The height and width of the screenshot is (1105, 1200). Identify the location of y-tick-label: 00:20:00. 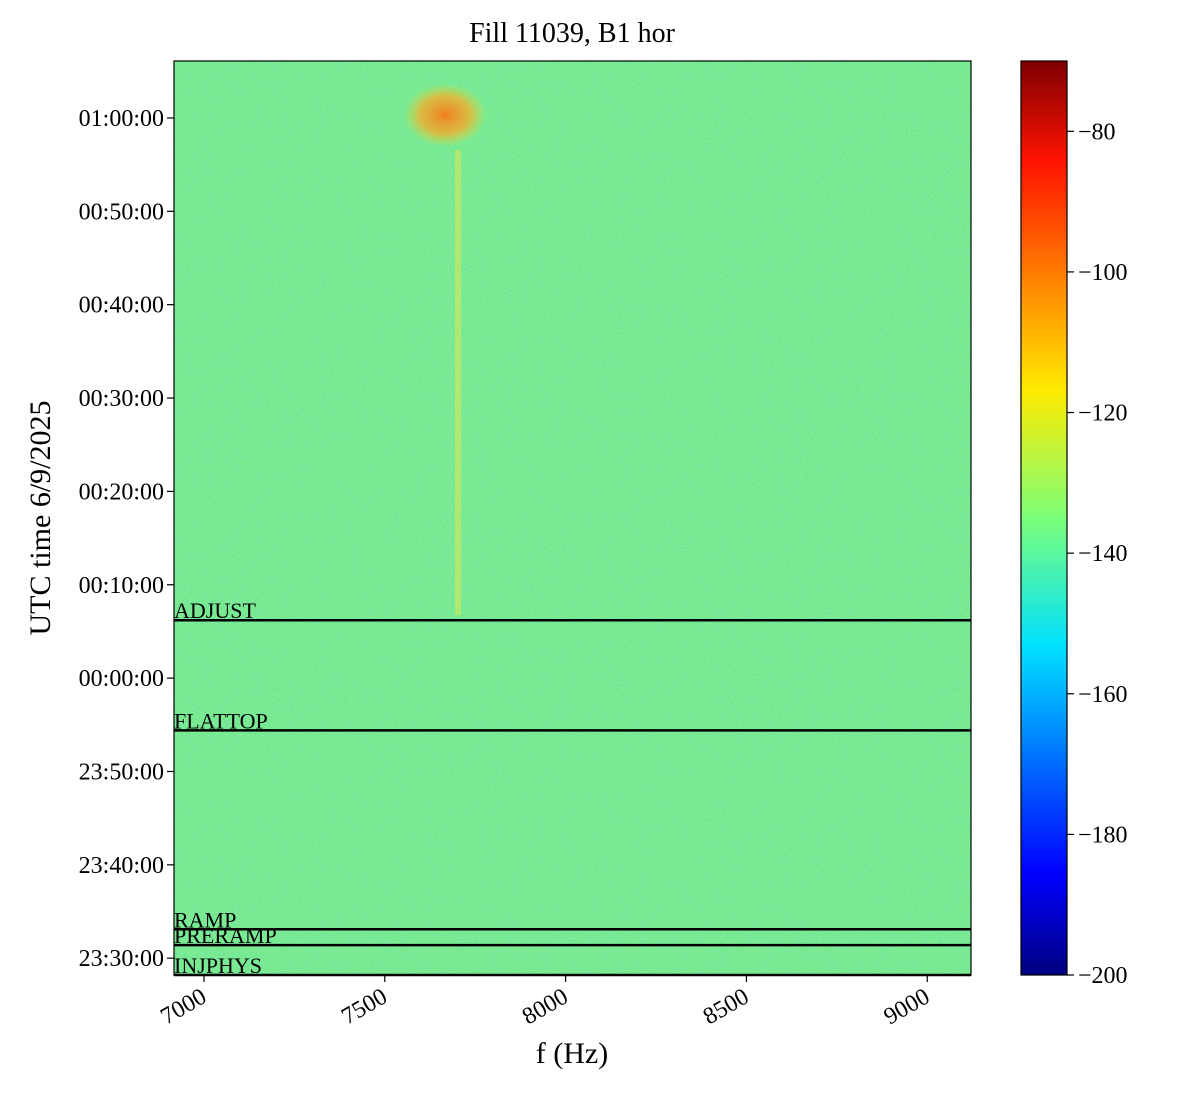
(121, 492).